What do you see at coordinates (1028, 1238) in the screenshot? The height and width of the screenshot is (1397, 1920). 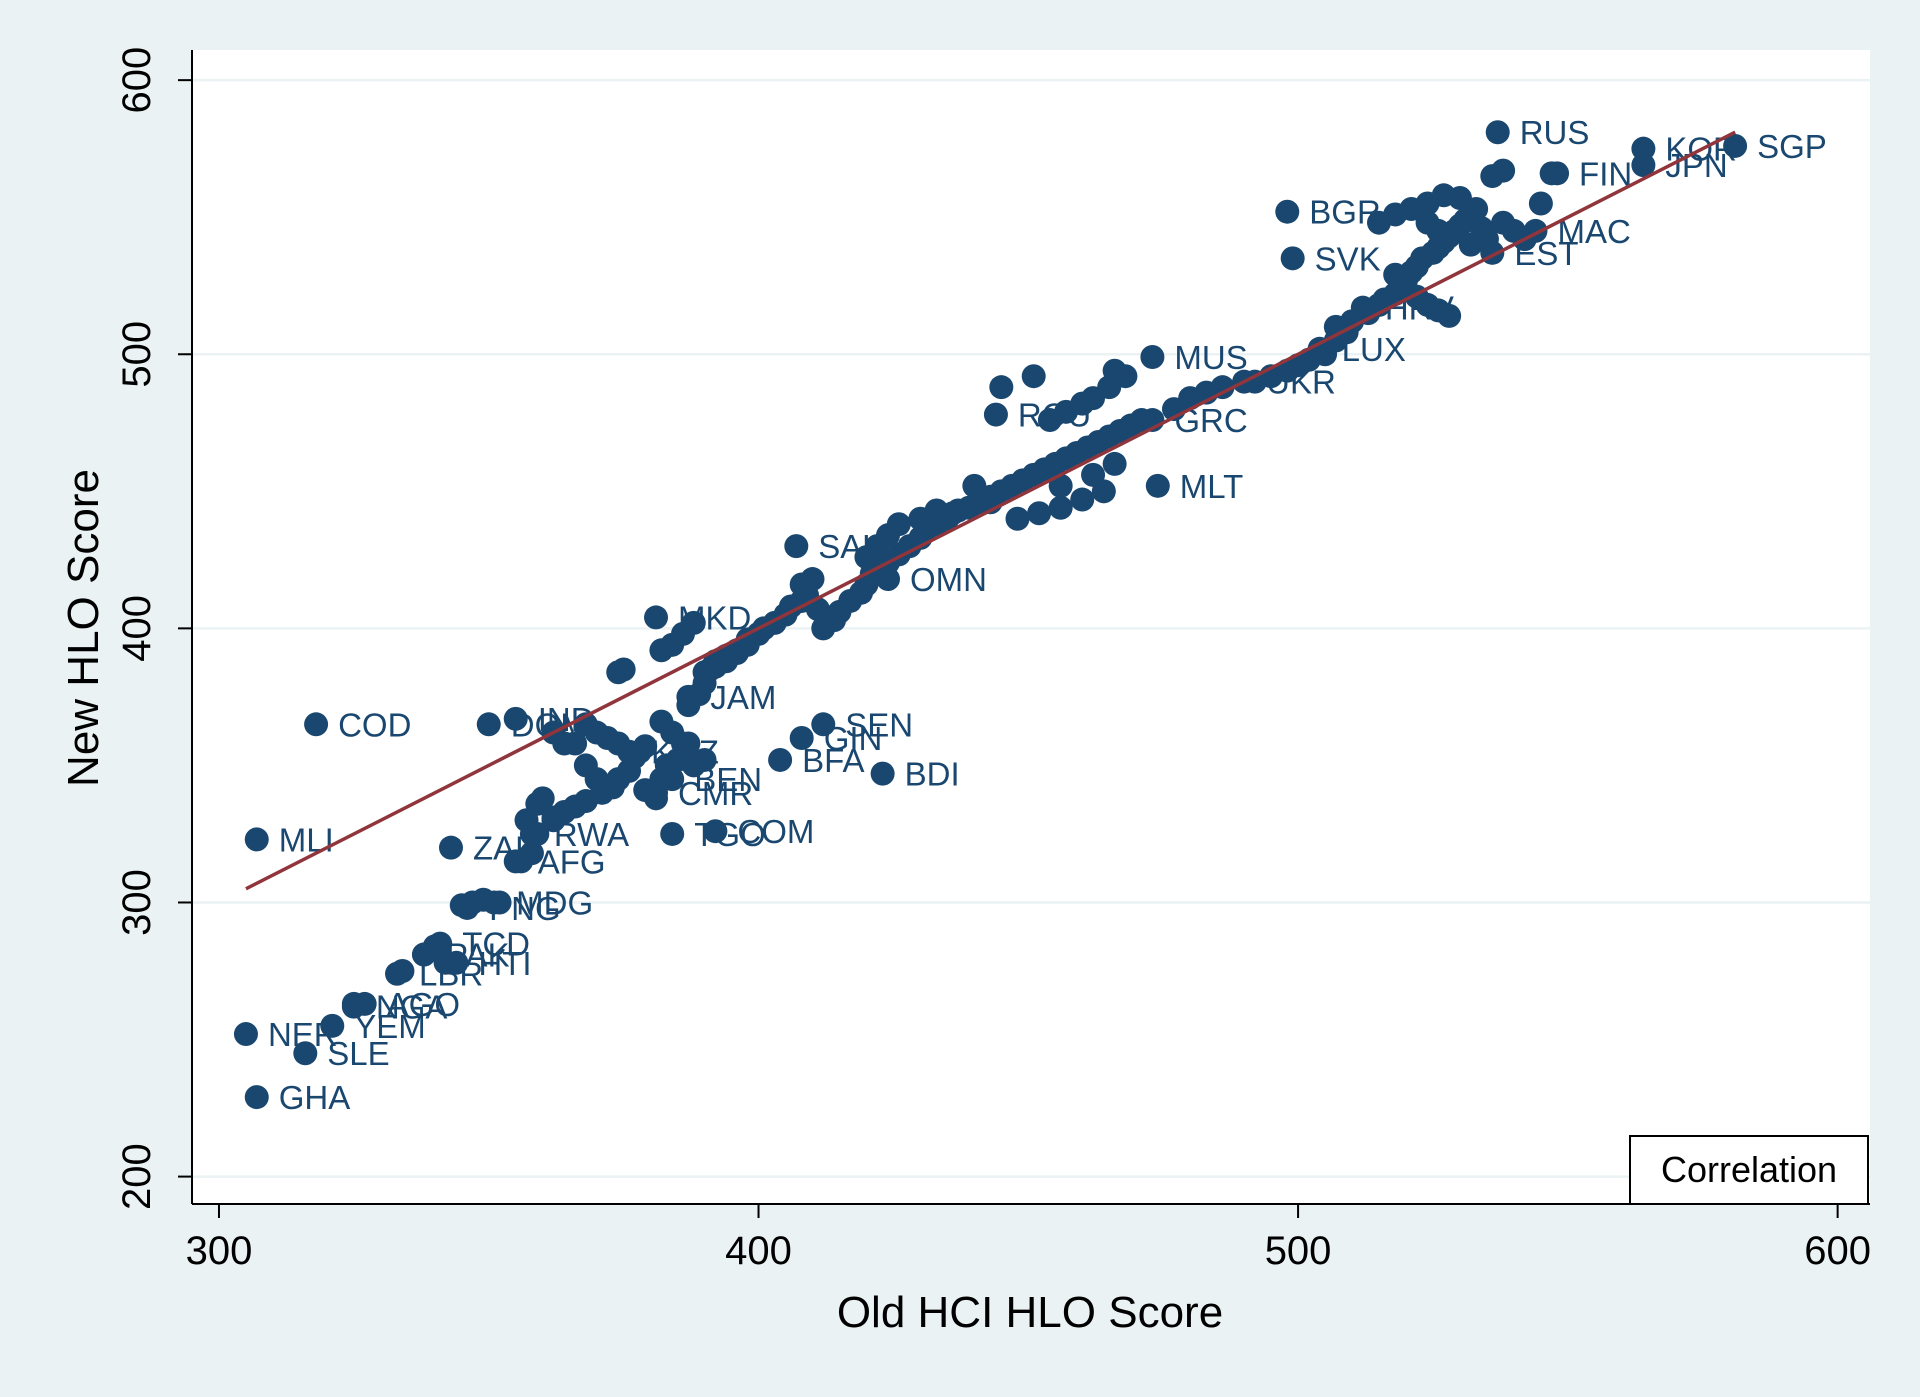 I see `x-ticks: 300 400 500 600` at bounding box center [1028, 1238].